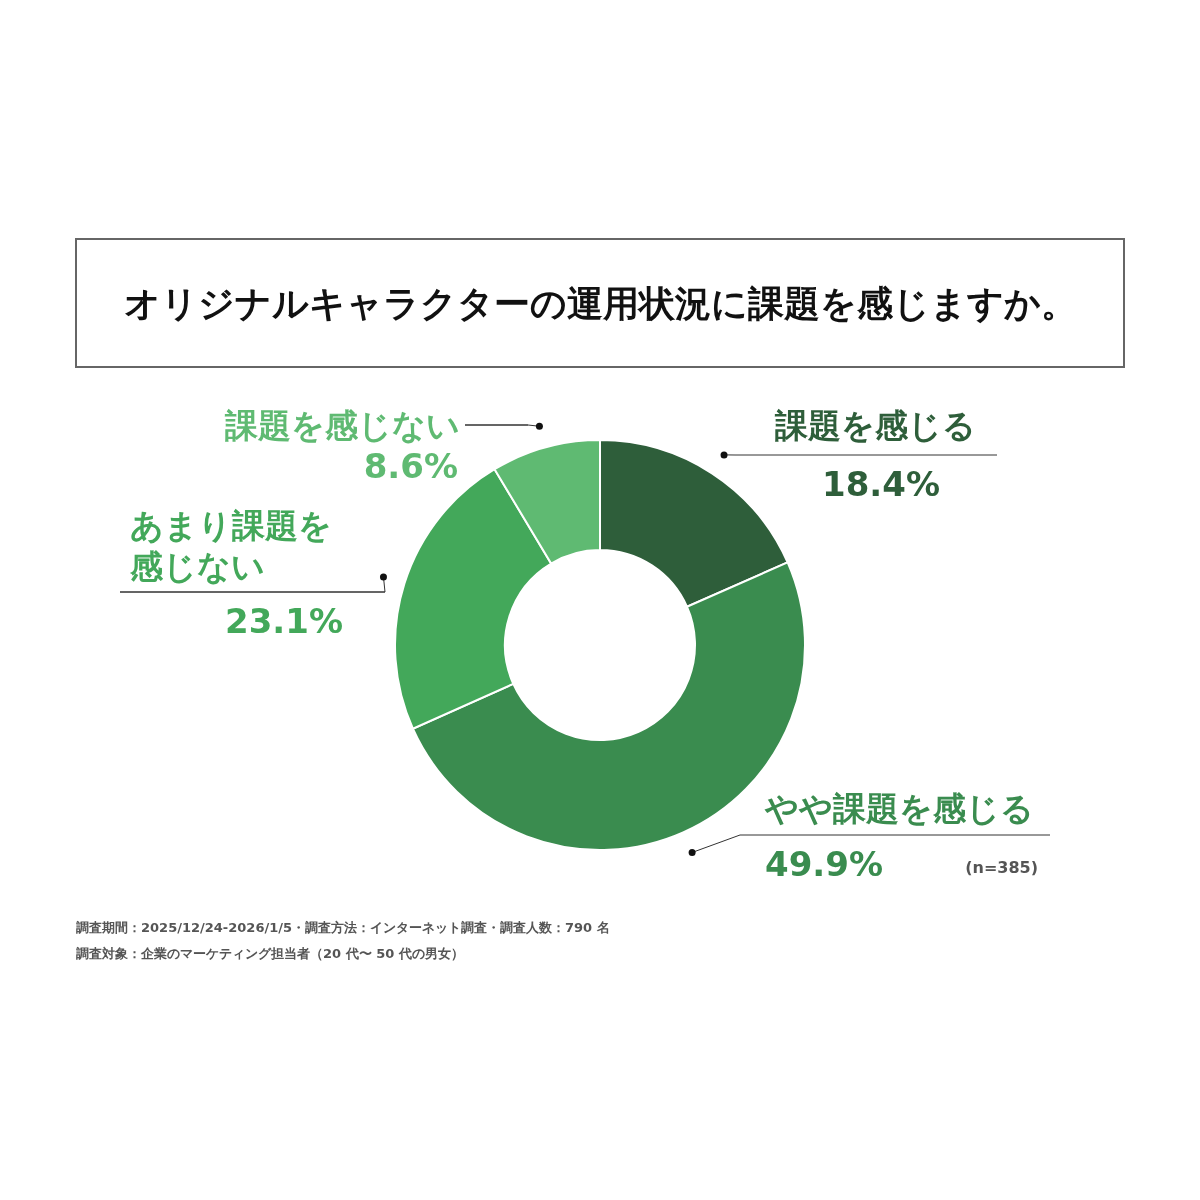  I want to click on slice-label: あまり課題を感じない, so click(231, 546).